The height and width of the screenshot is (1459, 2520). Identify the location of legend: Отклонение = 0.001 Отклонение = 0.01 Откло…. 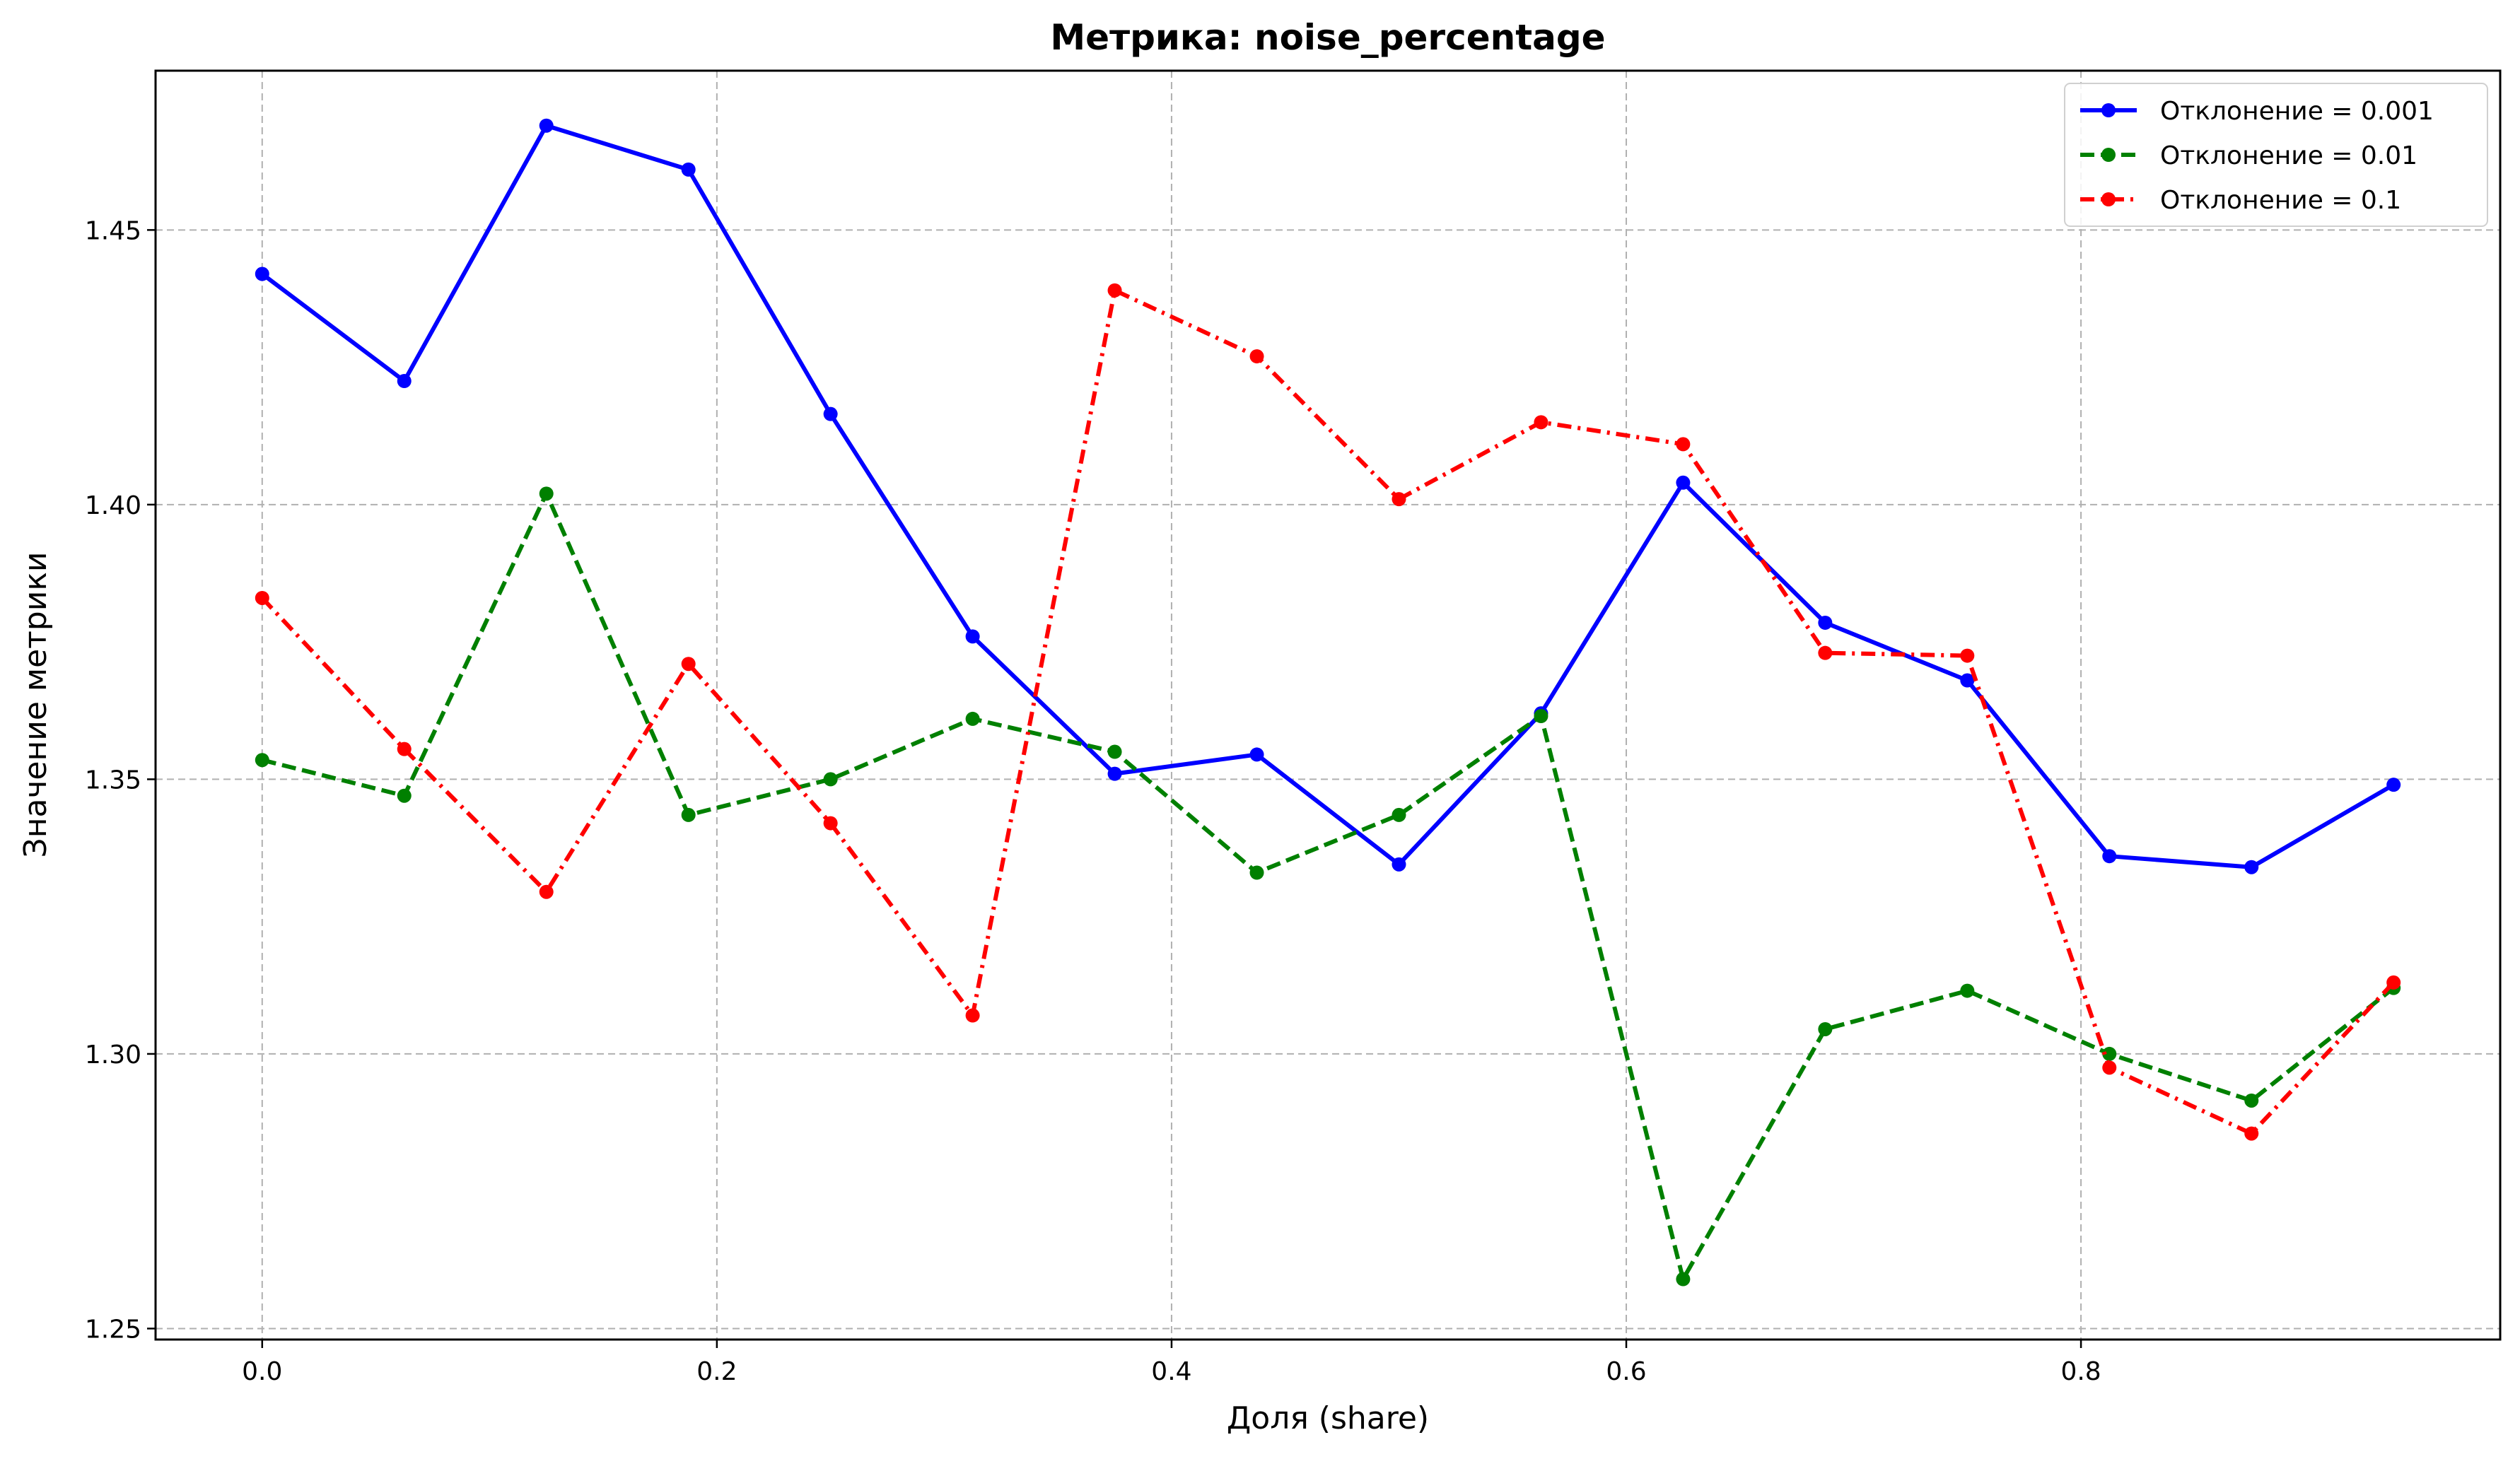
(2276, 155).